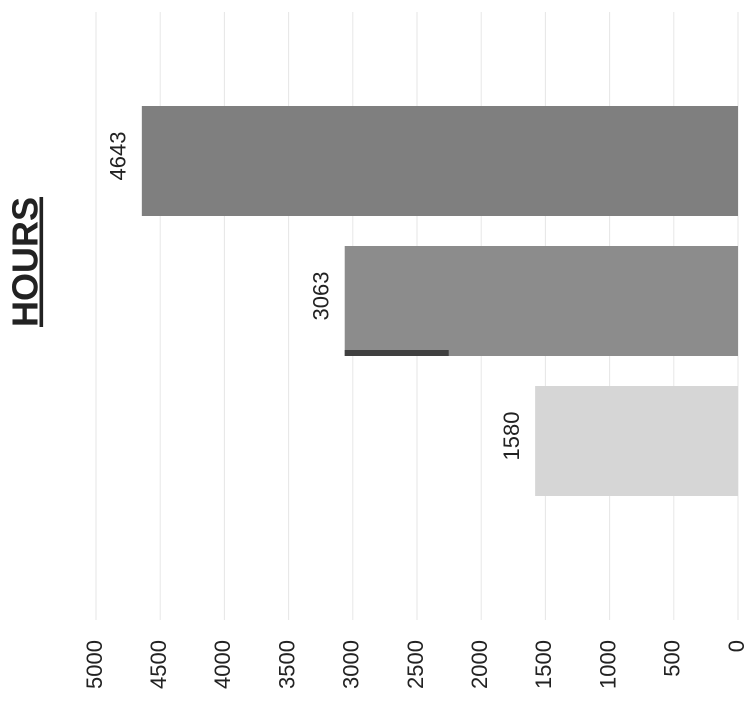  Describe the element at coordinates (94, 664) in the screenshot. I see `tick-label: 5000` at that location.